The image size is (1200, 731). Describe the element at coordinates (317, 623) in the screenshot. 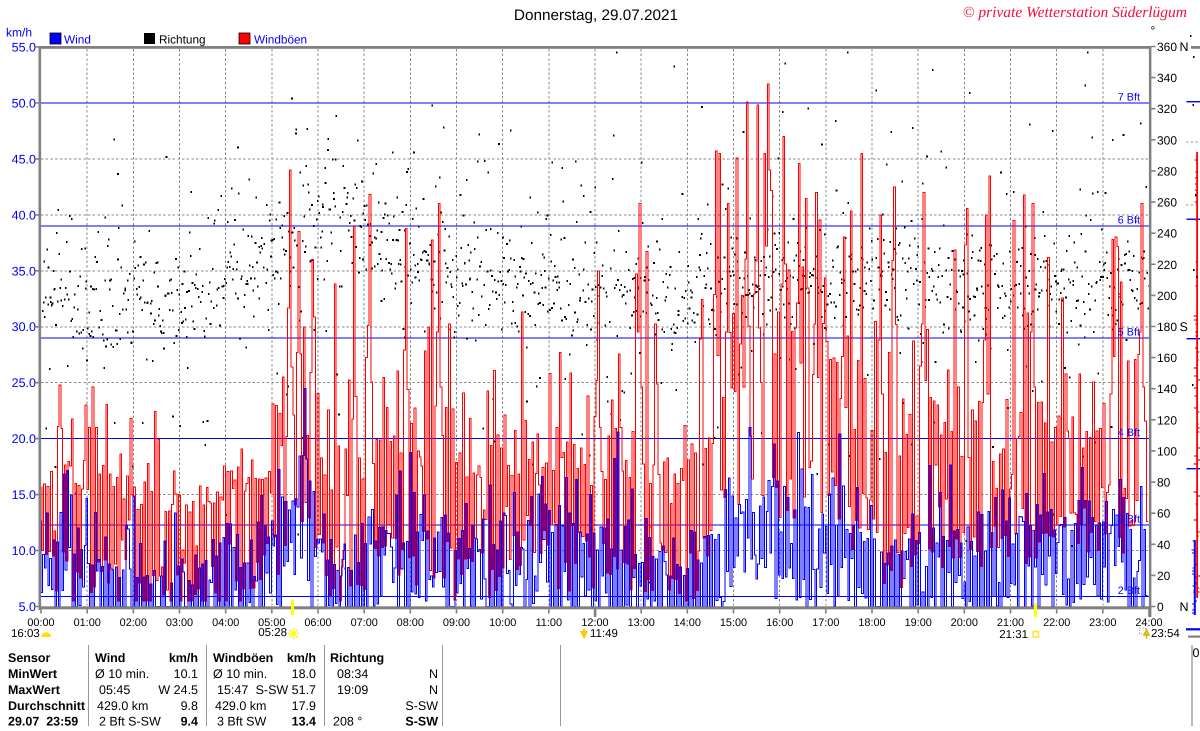

I see `svg-text: 06:00` at that location.